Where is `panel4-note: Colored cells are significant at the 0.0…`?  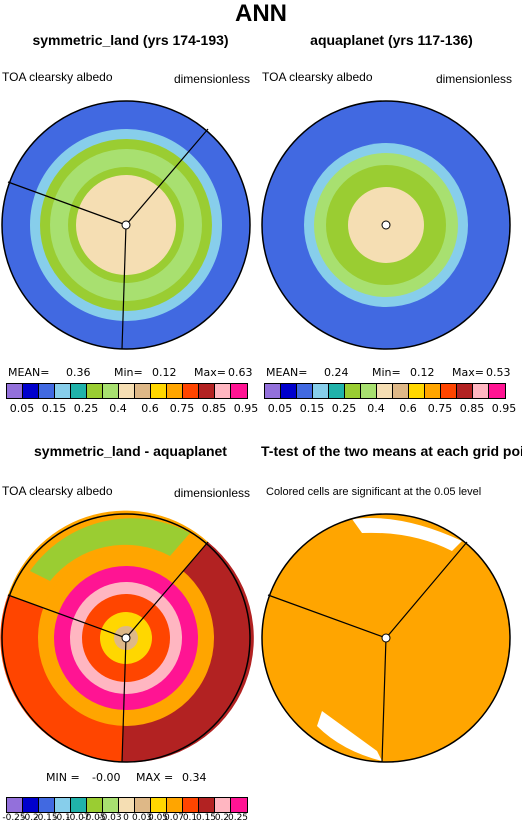
panel4-note: Colored cells are significant at the 0.0… is located at coordinates (374, 492).